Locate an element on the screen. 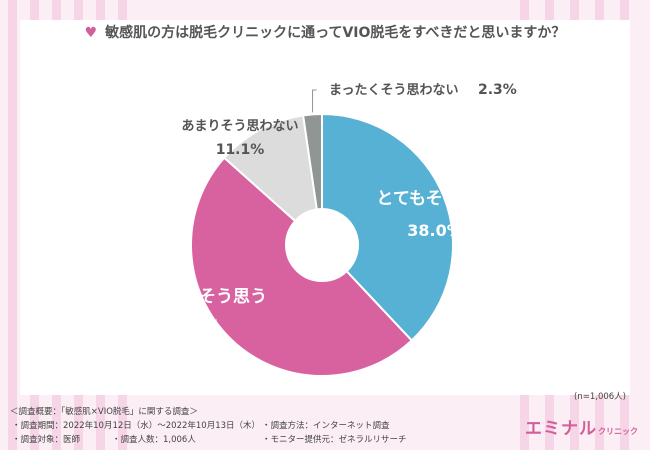  survey-period: ・調査期間：2022年10月12日（水）～2022年10月13日（木） is located at coordinates (136, 426).